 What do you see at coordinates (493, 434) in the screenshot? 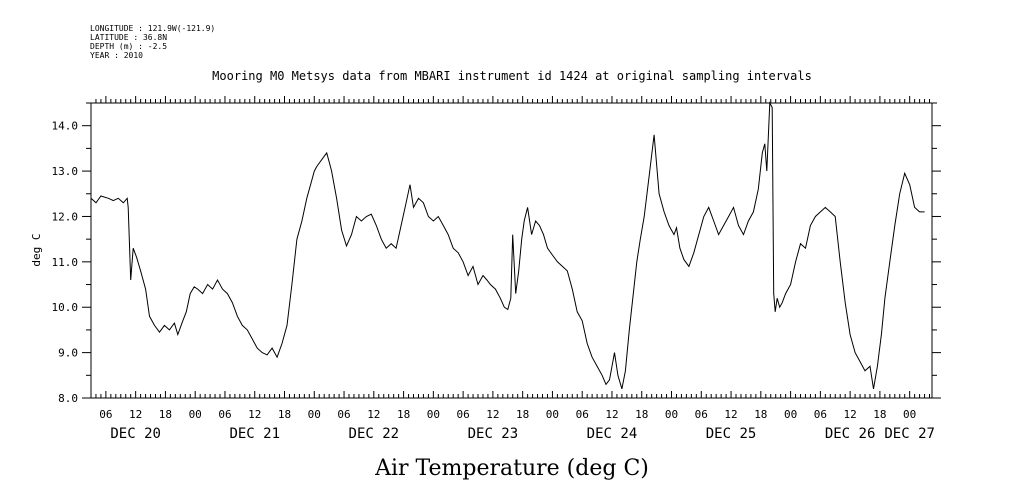
I see `x-day-label: DEC 23` at bounding box center [493, 434].